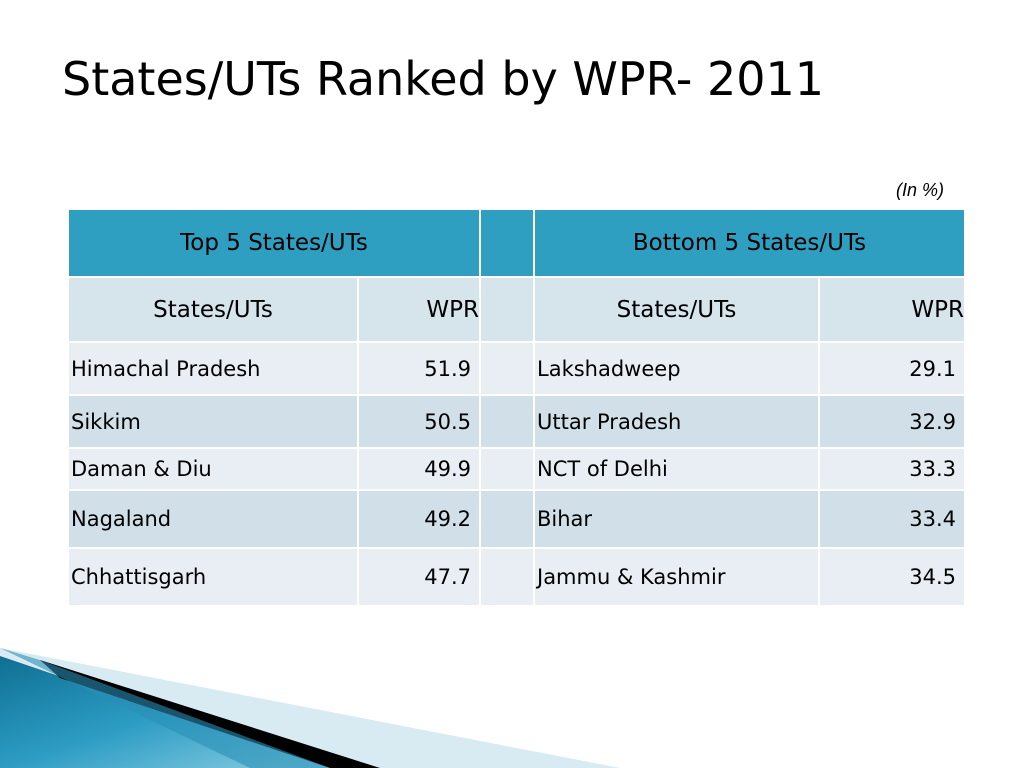  What do you see at coordinates (892, 577) in the screenshot?
I see `bottom-state-wpr: 34.5` at bounding box center [892, 577].